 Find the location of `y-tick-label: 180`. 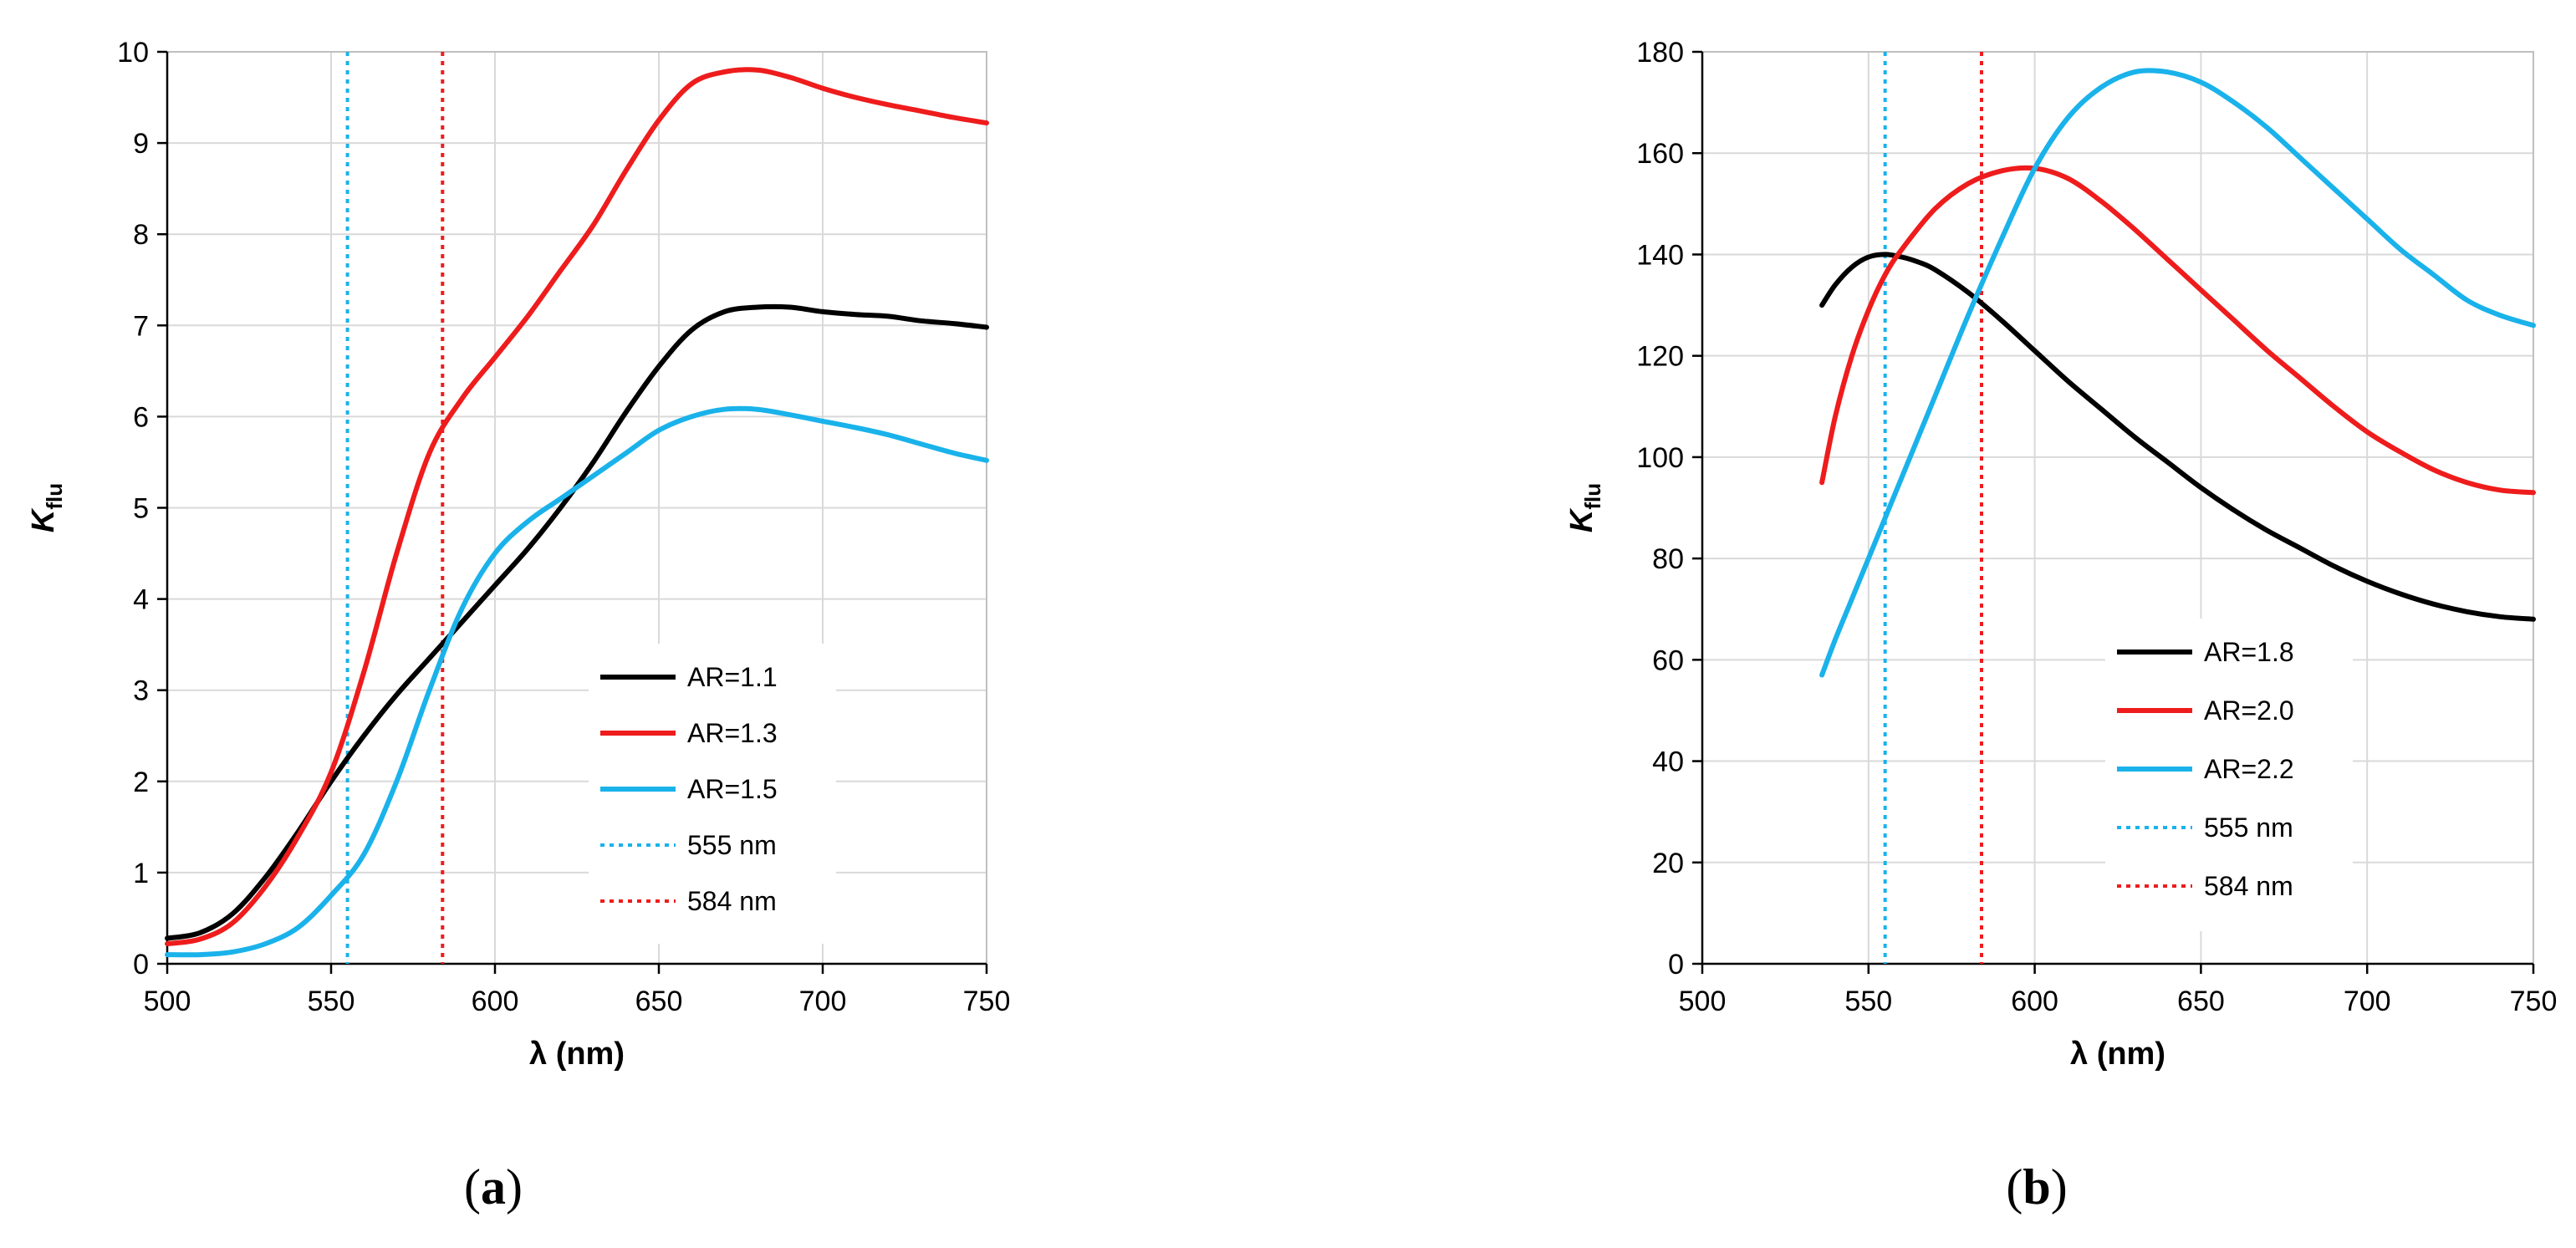

y-tick-label: 180 is located at coordinates (1660, 53).